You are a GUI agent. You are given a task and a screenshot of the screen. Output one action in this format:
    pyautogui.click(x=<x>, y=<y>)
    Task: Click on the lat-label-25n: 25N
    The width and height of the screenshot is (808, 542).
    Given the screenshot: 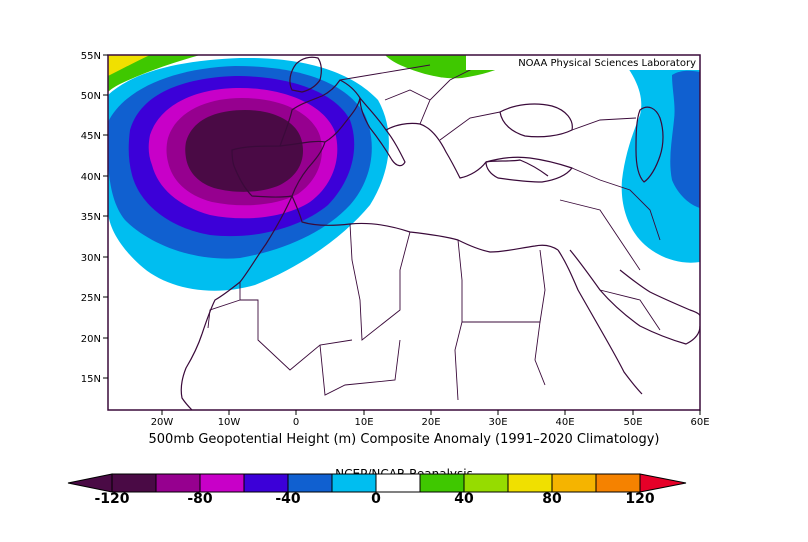 What is the action you would take?
    pyautogui.click(x=91, y=298)
    